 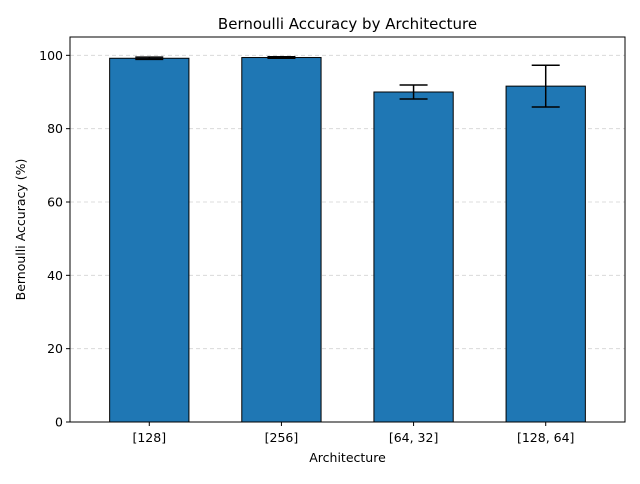 What do you see at coordinates (55, 275) in the screenshot?
I see `y-tick-label: 40` at bounding box center [55, 275].